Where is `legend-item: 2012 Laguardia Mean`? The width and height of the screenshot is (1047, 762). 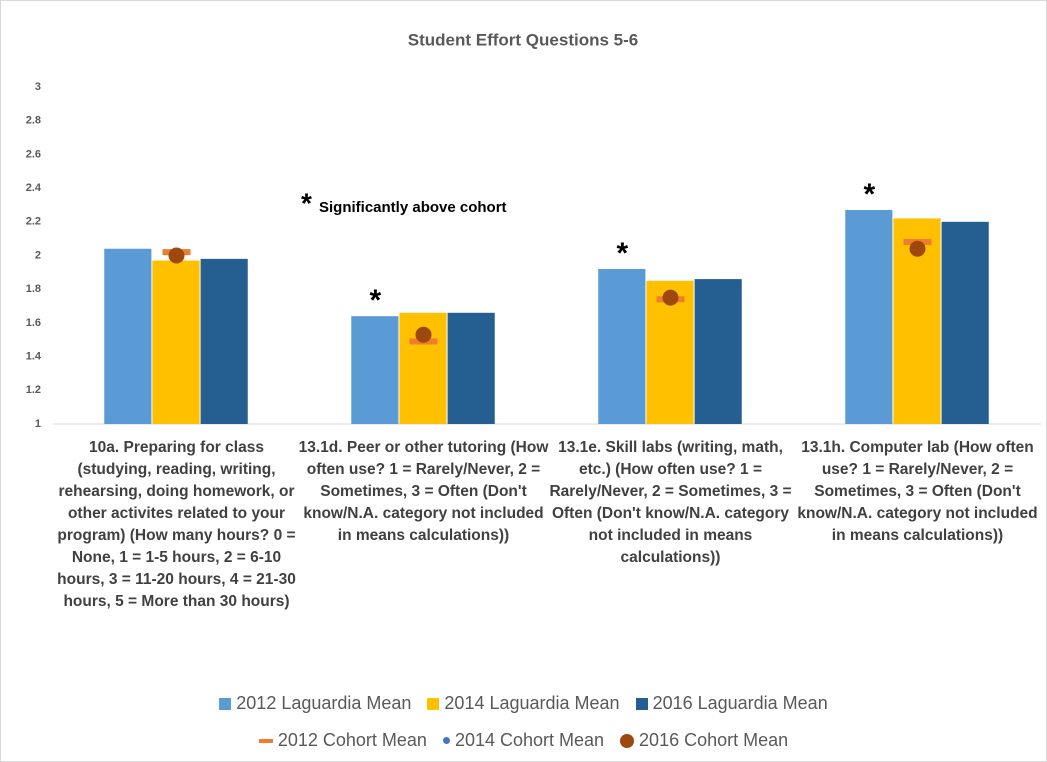 legend-item: 2012 Laguardia Mean is located at coordinates (315, 703).